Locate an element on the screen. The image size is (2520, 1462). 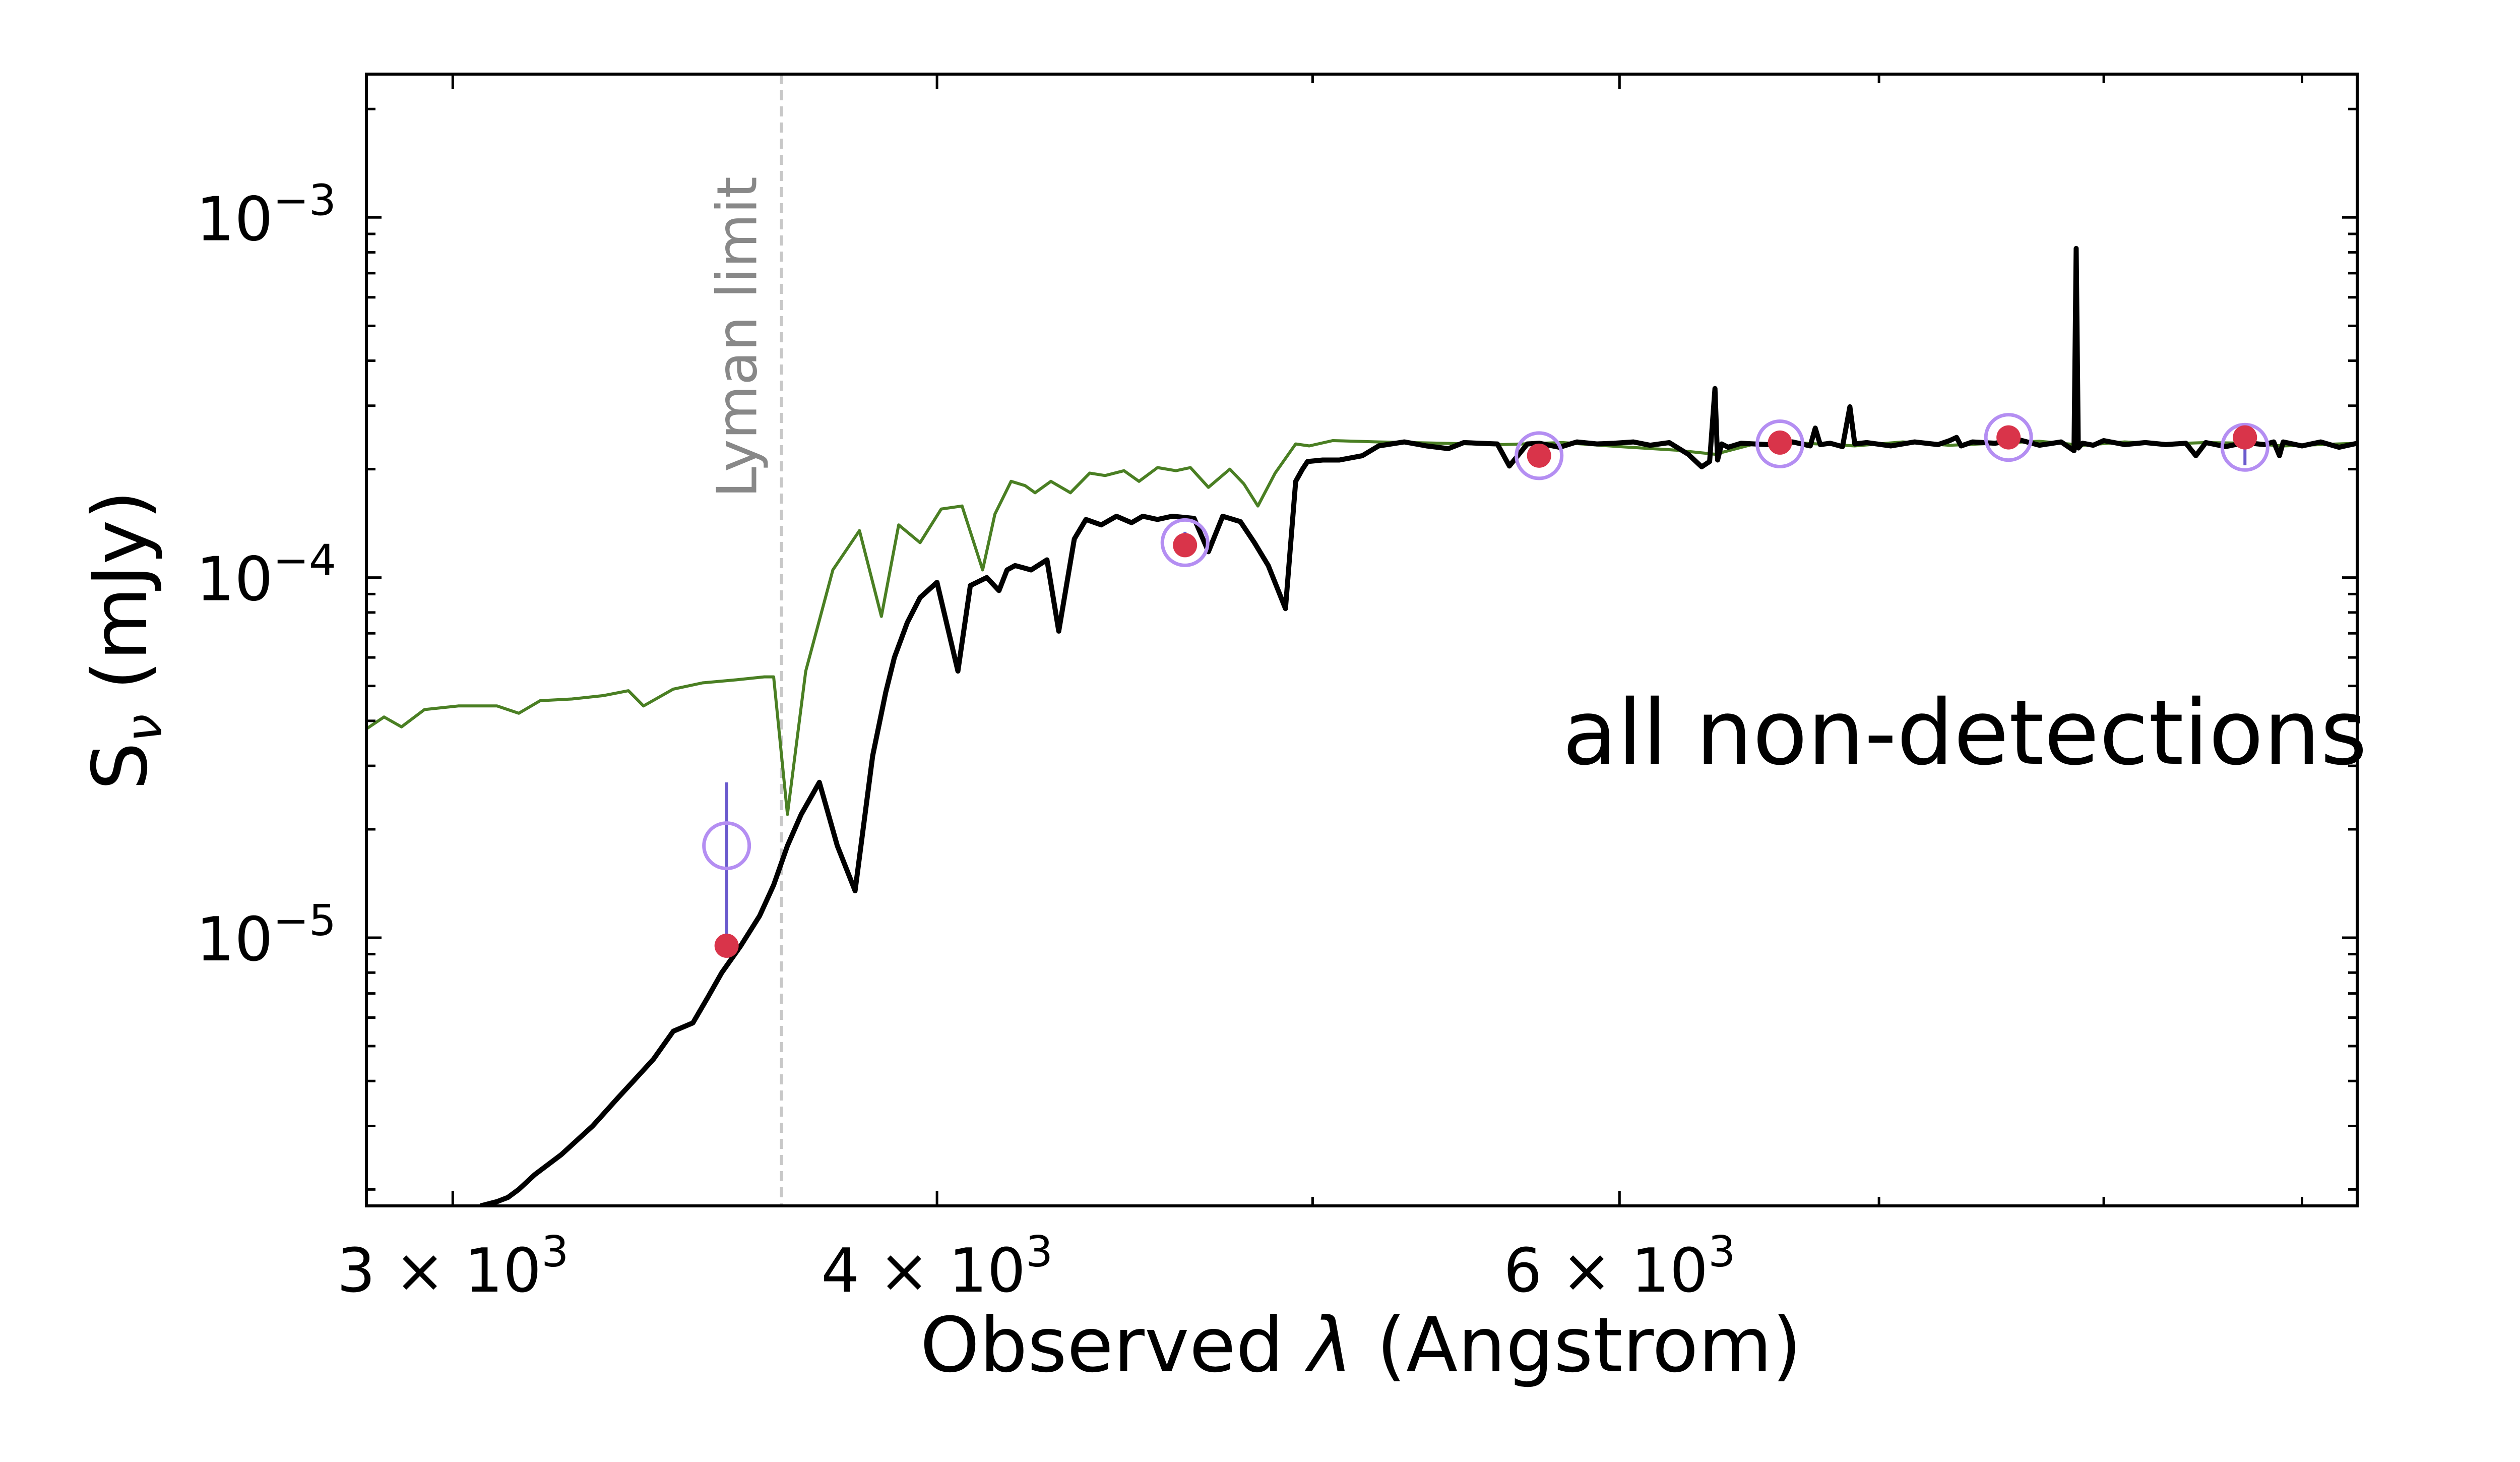
y-axis-label-sub: ν is located at coordinates (143, 728).